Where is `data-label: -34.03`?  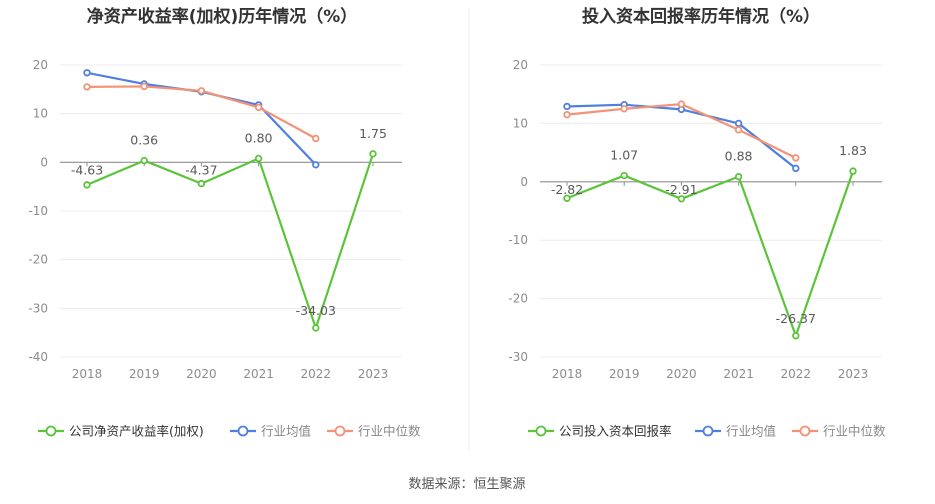
data-label: -34.03 is located at coordinates (316, 310).